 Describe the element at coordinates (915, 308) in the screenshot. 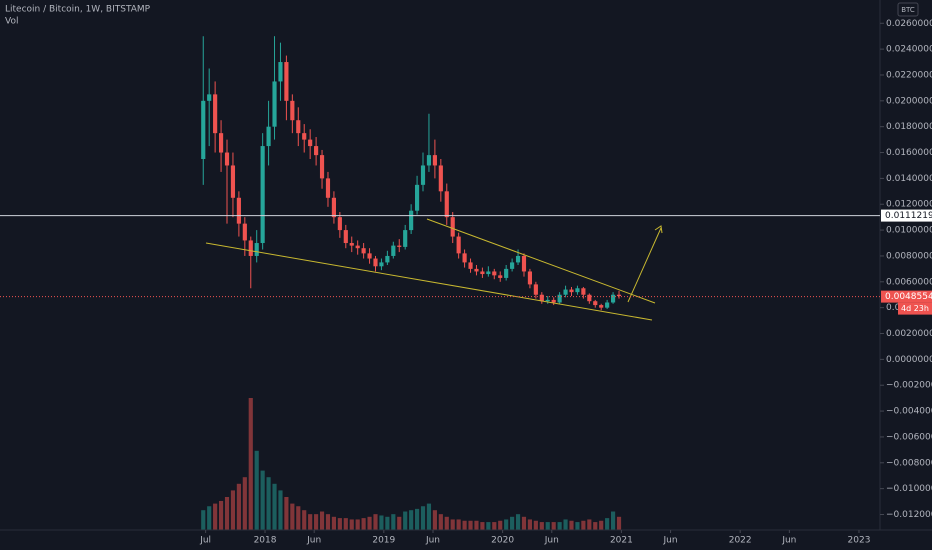

I see `countdown-box` at that location.